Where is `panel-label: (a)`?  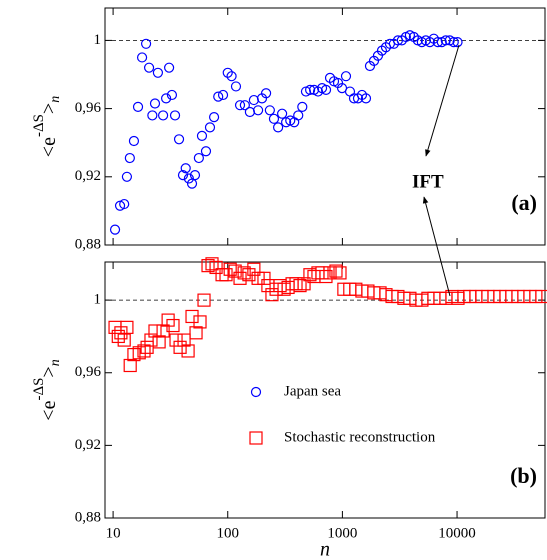
panel-label: (a) is located at coordinates (524, 202).